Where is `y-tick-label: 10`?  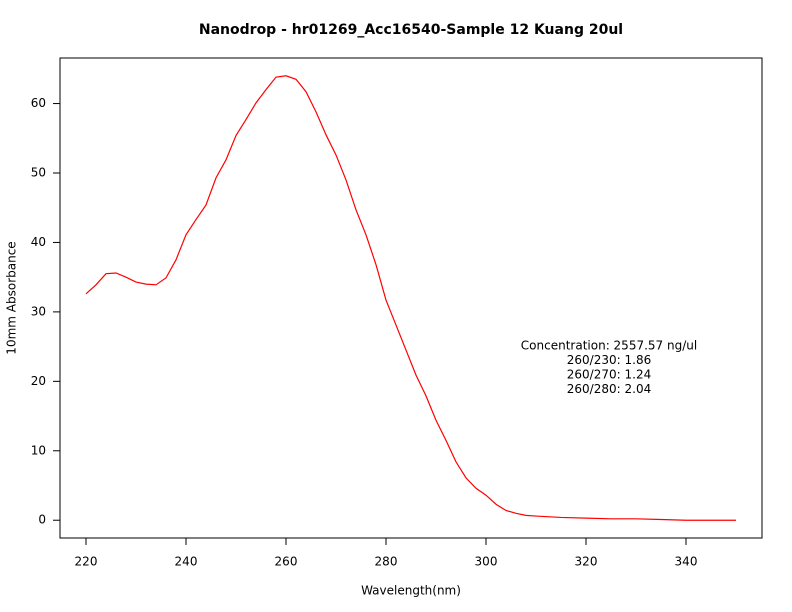
y-tick-label: 10 is located at coordinates (38, 450).